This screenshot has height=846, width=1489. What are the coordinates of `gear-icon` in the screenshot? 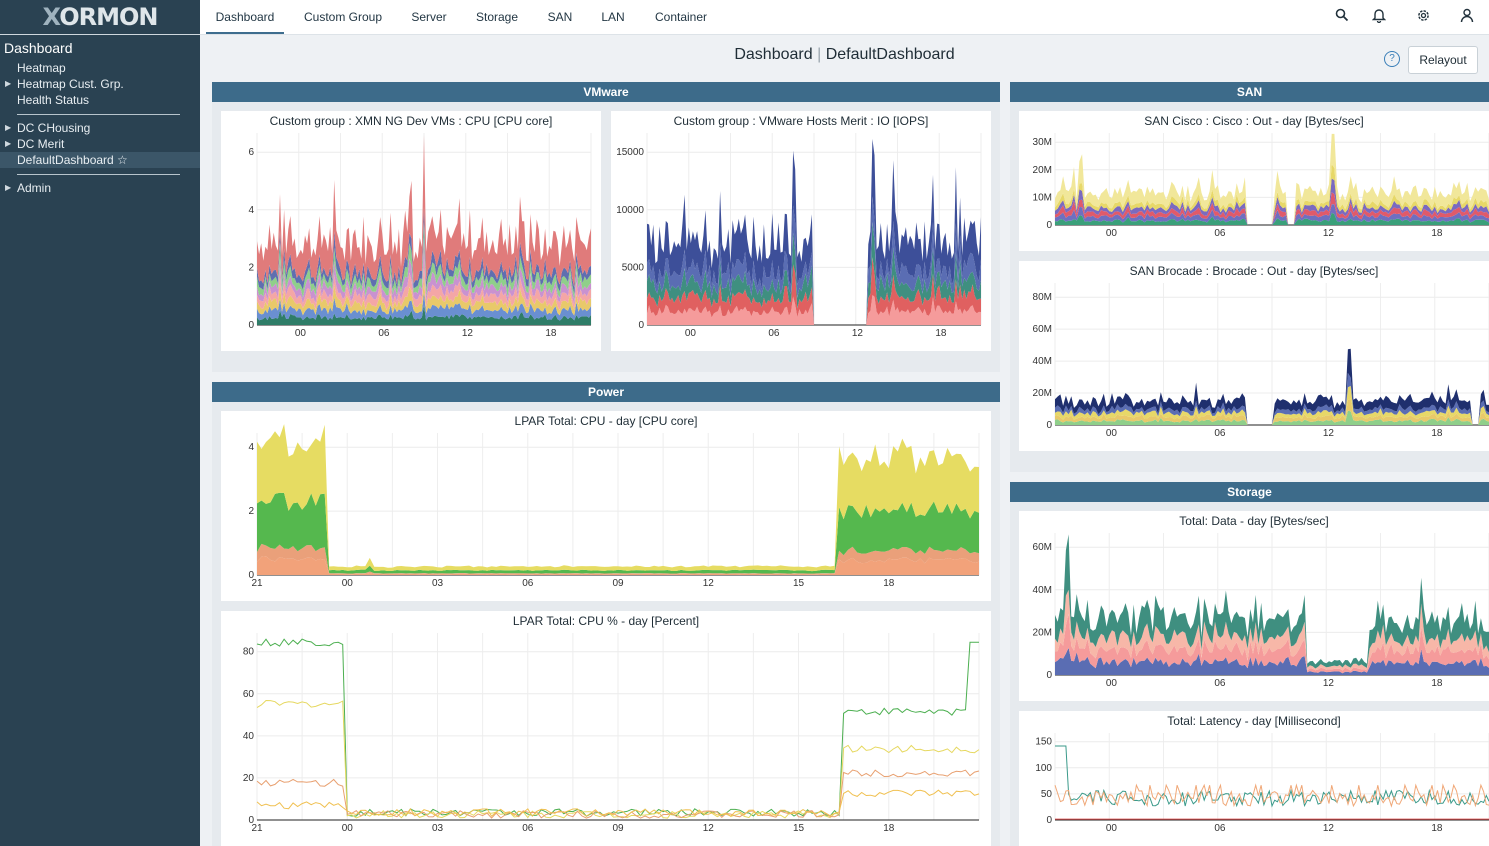 It's located at (1423, 17).